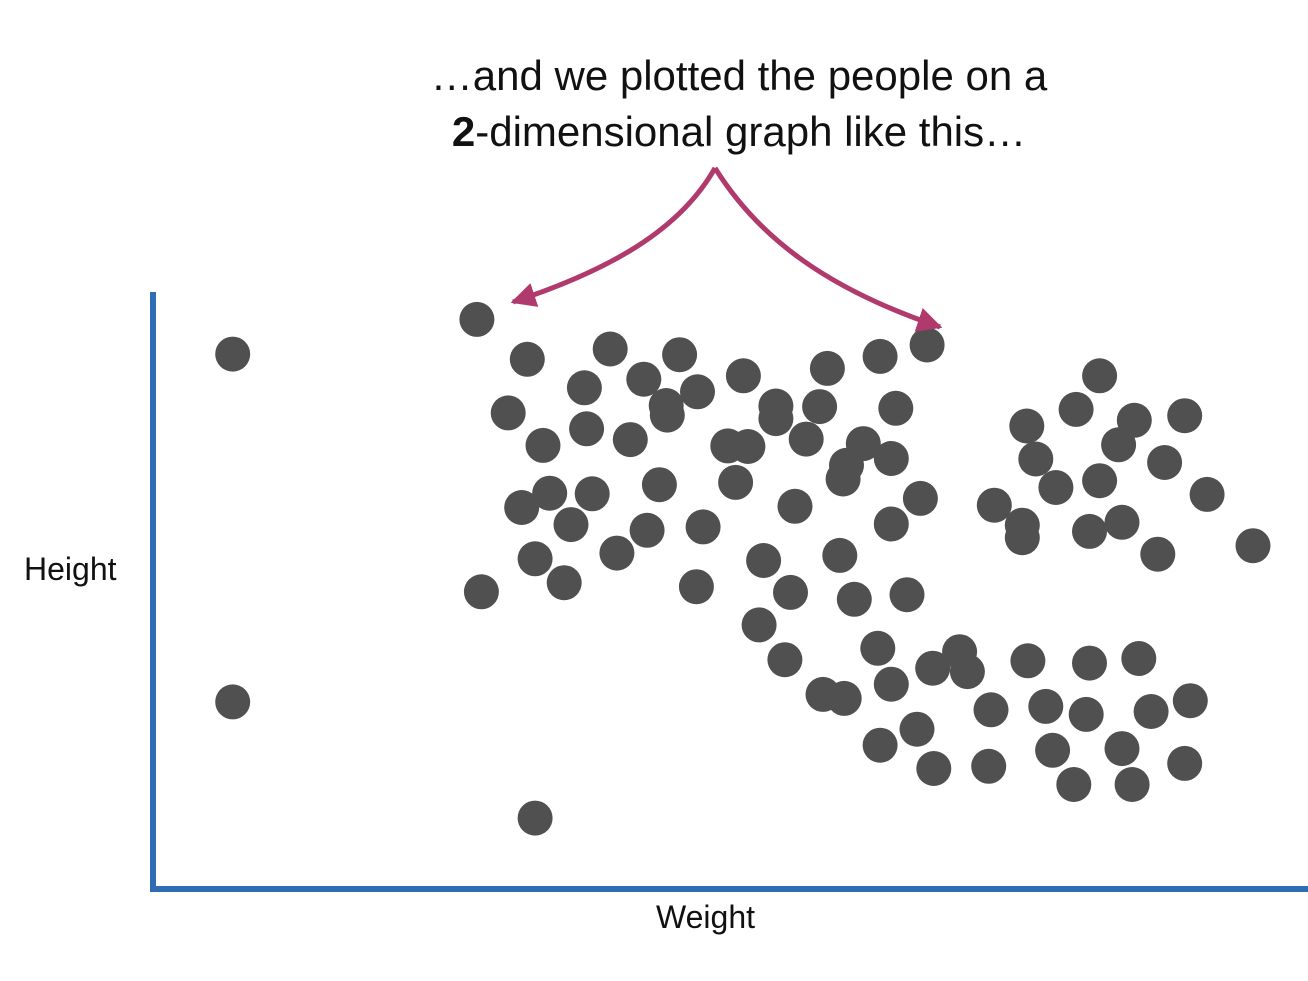  Describe the element at coordinates (70, 569) in the screenshot. I see `y-axis-label: Height` at that location.